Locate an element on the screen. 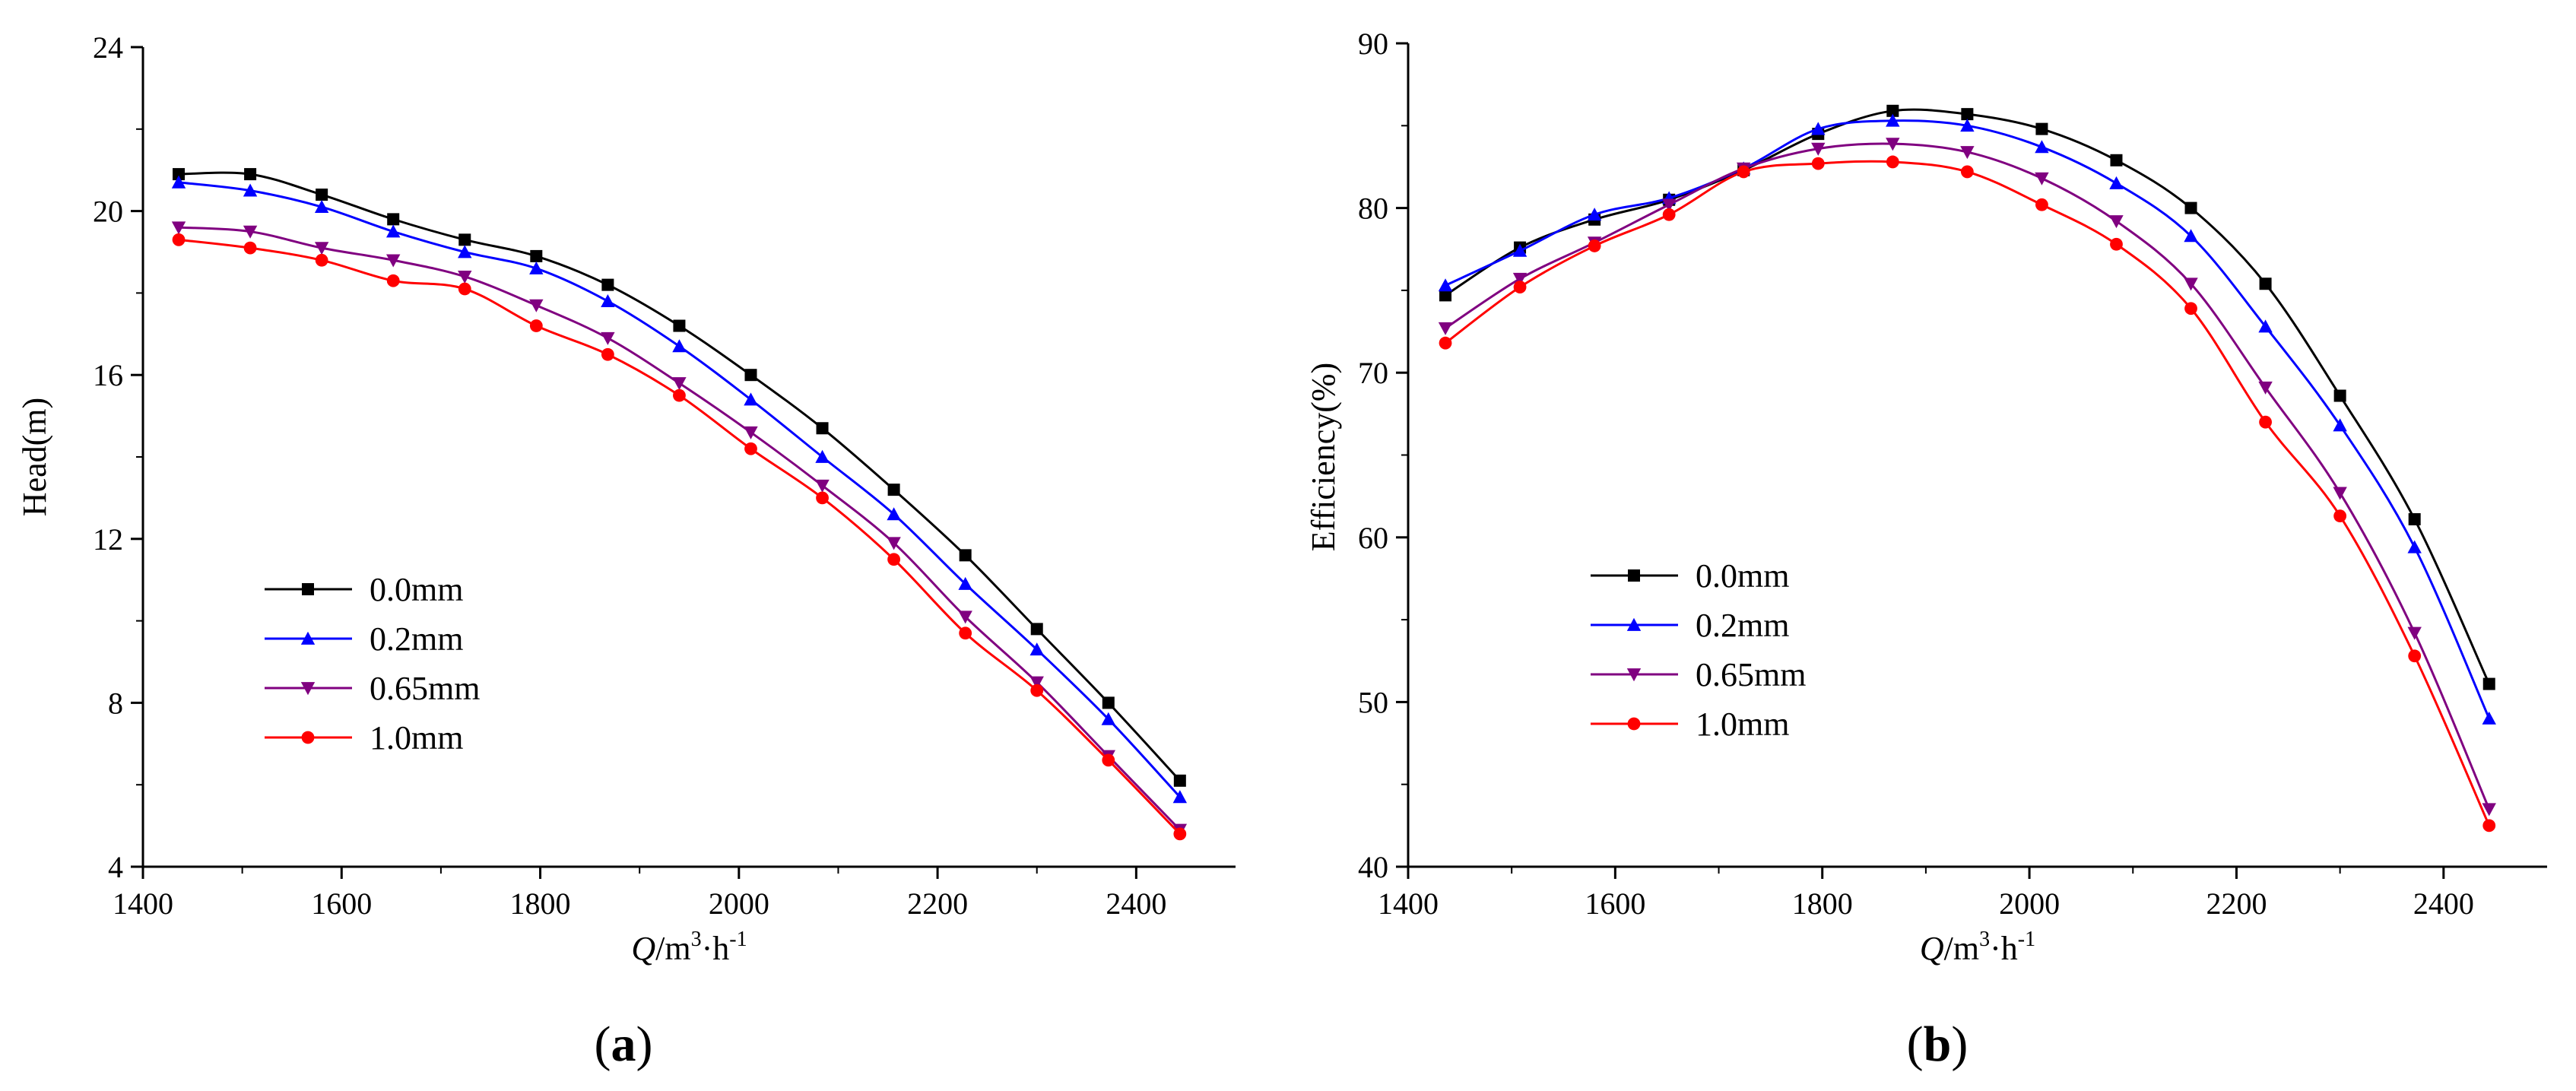 The image size is (2576, 1091). y-tick-label: 20 is located at coordinates (108, 212).